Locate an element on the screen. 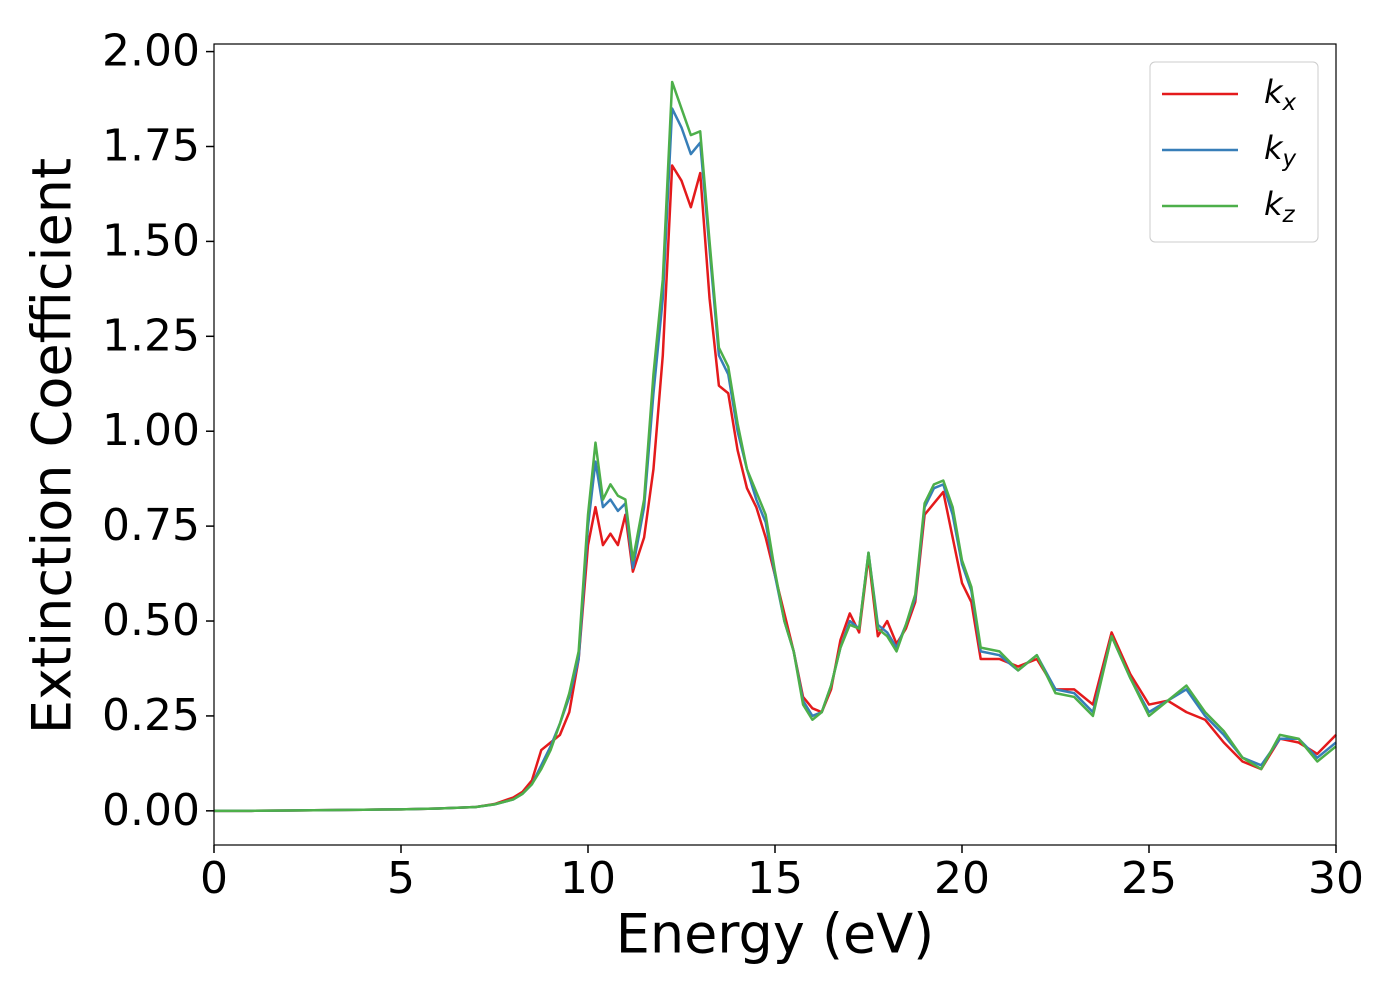  x-tick-label: 5 is located at coordinates (401, 878).